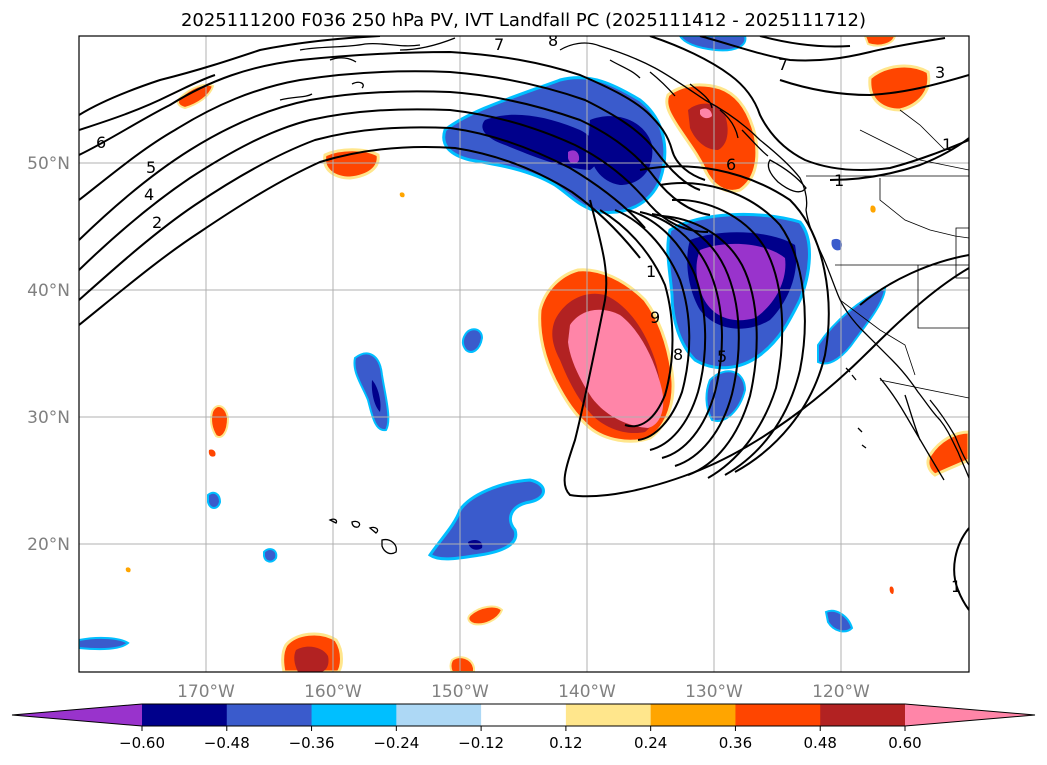 The width and height of the screenshot is (1047, 765). Describe the element at coordinates (48, 354) in the screenshot. I see `latitude-labels: 50°N 40°N 30°N 20°N` at that location.